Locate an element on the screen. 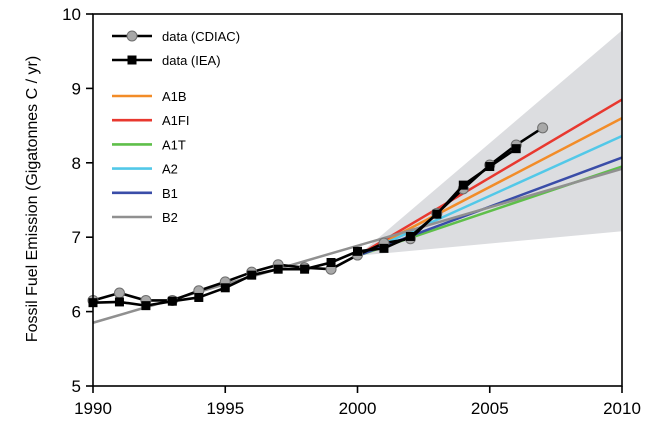 Image resolution: width=653 pixels, height=433 pixels. y-axis-title: Fossil Fuel Emission (Gigatonnes C / yr) is located at coordinates (32, 199).